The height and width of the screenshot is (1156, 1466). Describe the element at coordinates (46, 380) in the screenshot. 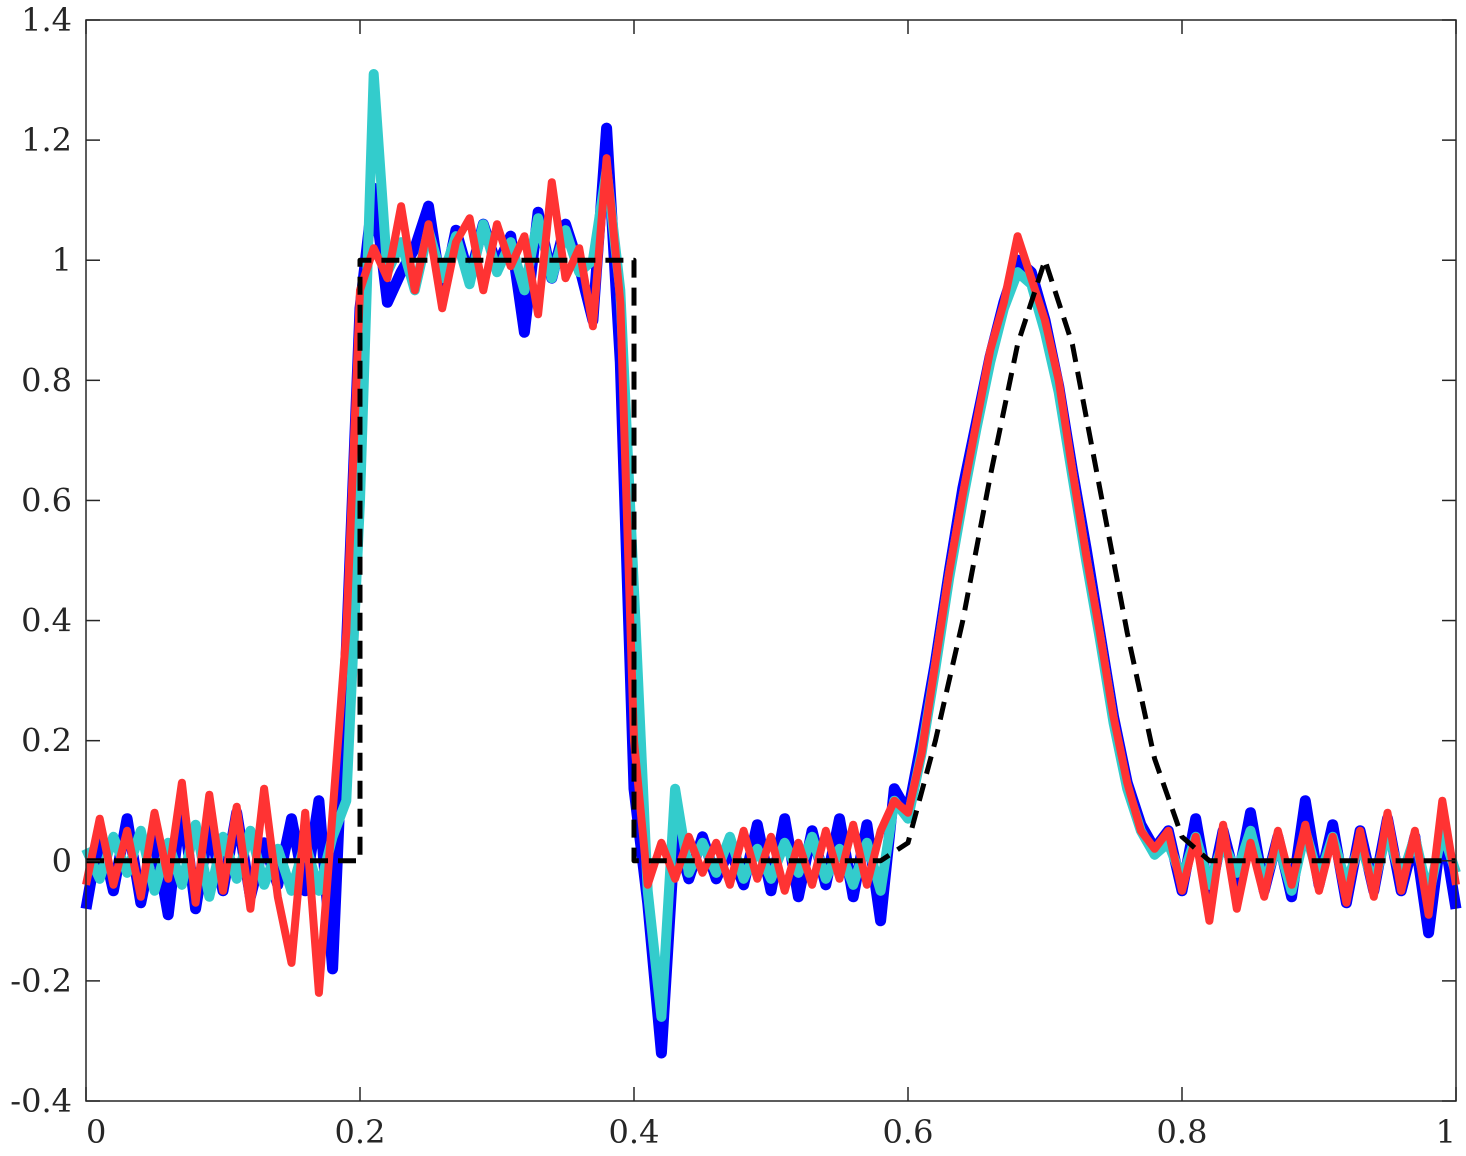

I see `y-tick-label: 0.8` at that location.